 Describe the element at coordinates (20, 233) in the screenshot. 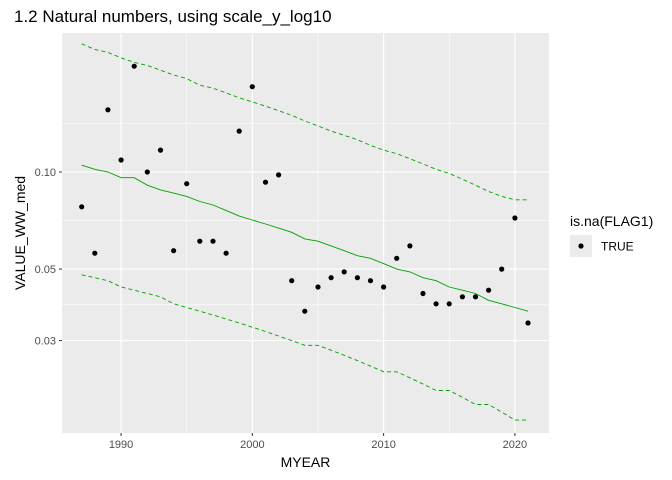

I see `y-axis-title: VALUE_WW_med` at that location.